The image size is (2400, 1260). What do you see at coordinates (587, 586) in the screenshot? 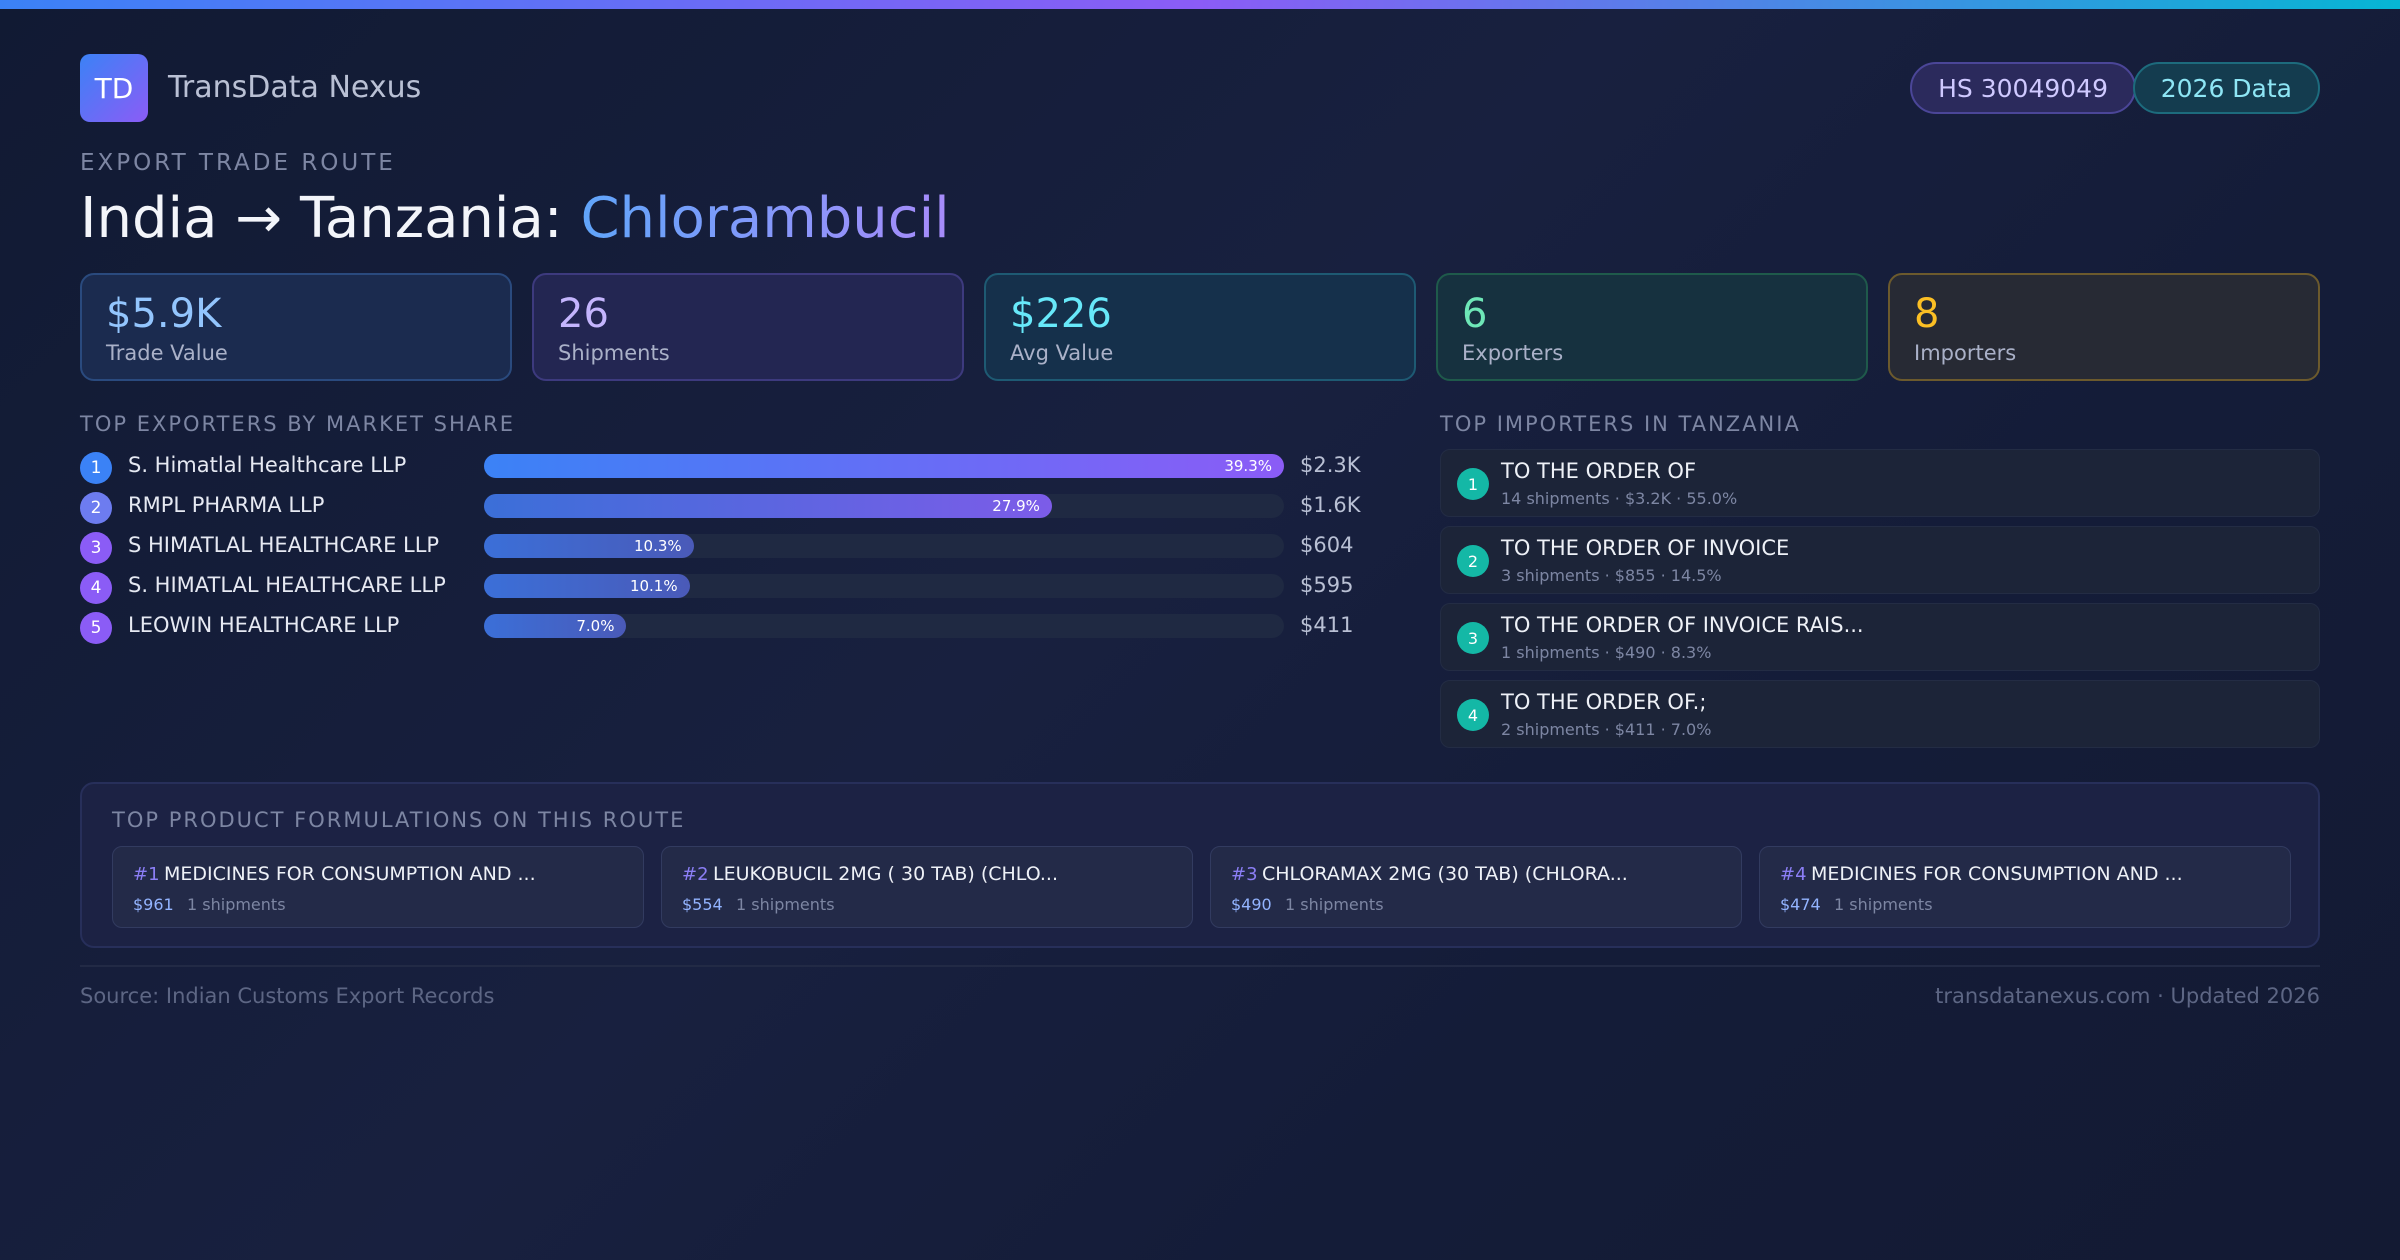
I see `share-bar: 10.1%` at bounding box center [587, 586].